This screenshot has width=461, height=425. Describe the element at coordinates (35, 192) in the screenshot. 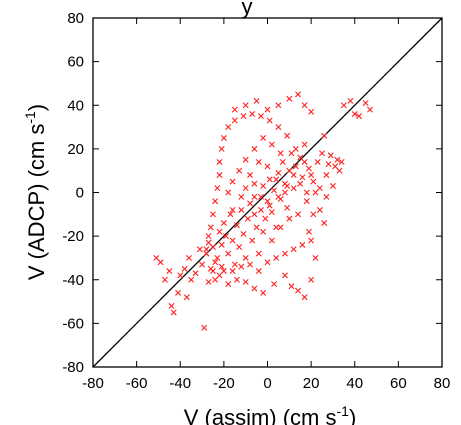

I see `y-axis-label: V (ADCP) (cm s-1)` at that location.